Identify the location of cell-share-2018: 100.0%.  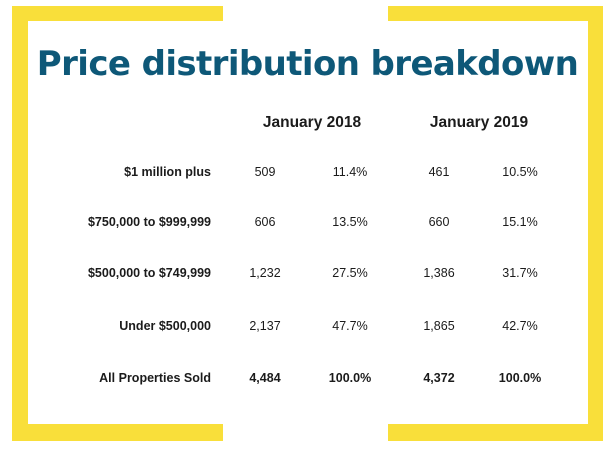
(350, 378).